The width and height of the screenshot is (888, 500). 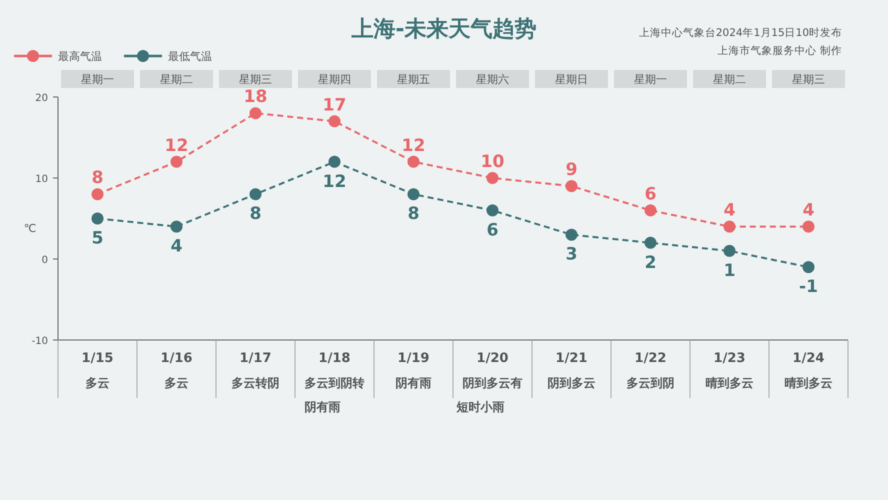 I want to click on x-tick-label: 1/20, so click(x=492, y=358).